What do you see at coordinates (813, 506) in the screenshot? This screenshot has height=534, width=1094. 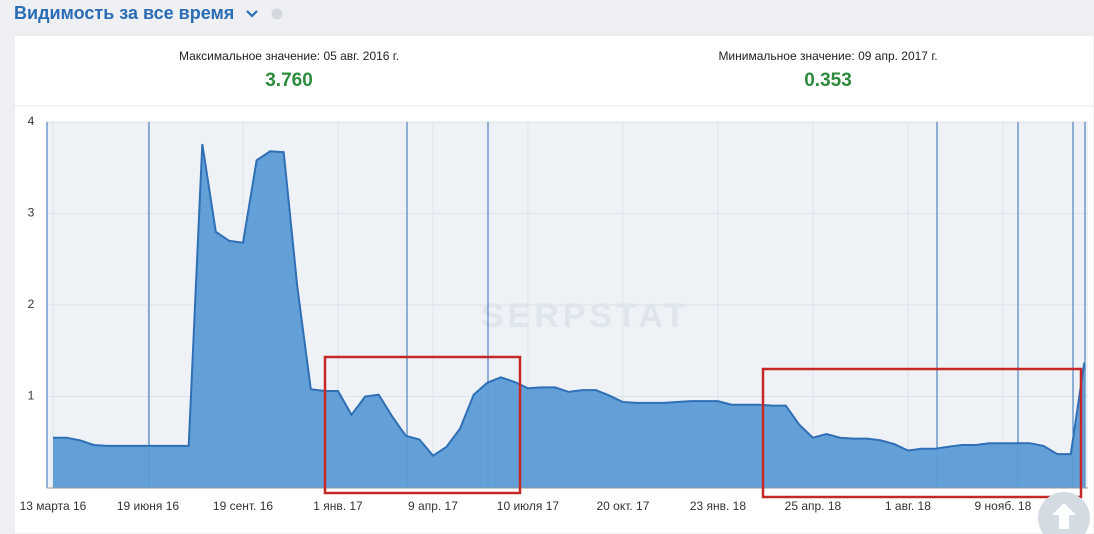 I see `x-tick-label: 25 апр. 18` at bounding box center [813, 506].